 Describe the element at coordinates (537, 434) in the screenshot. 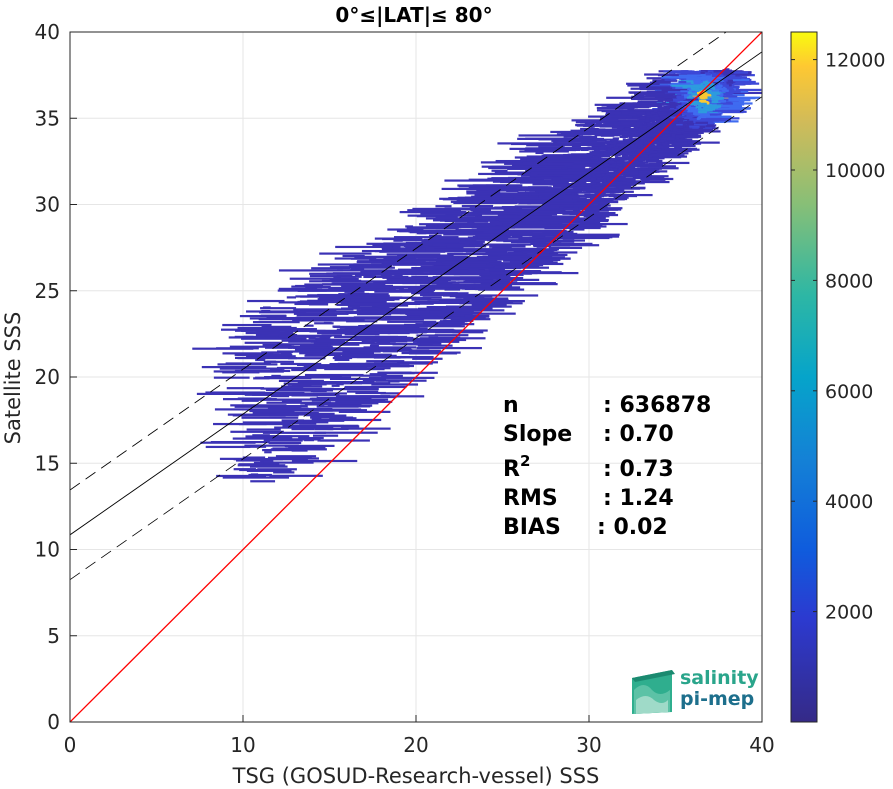

I see `stat-slope-label: Slope` at that location.